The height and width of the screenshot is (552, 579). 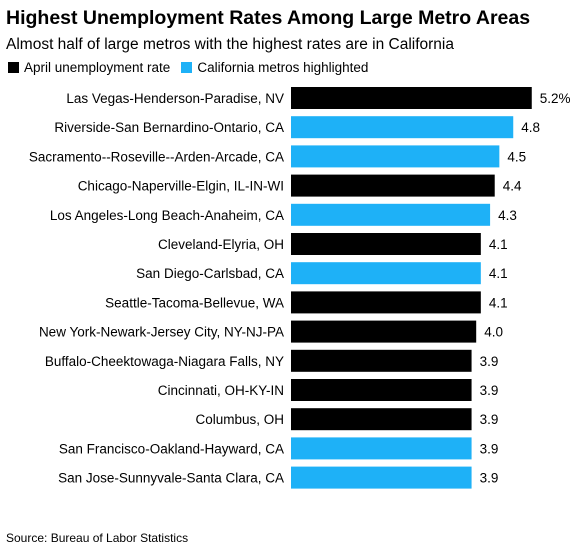 I want to click on legend-swatch-black, so click(x=13, y=67).